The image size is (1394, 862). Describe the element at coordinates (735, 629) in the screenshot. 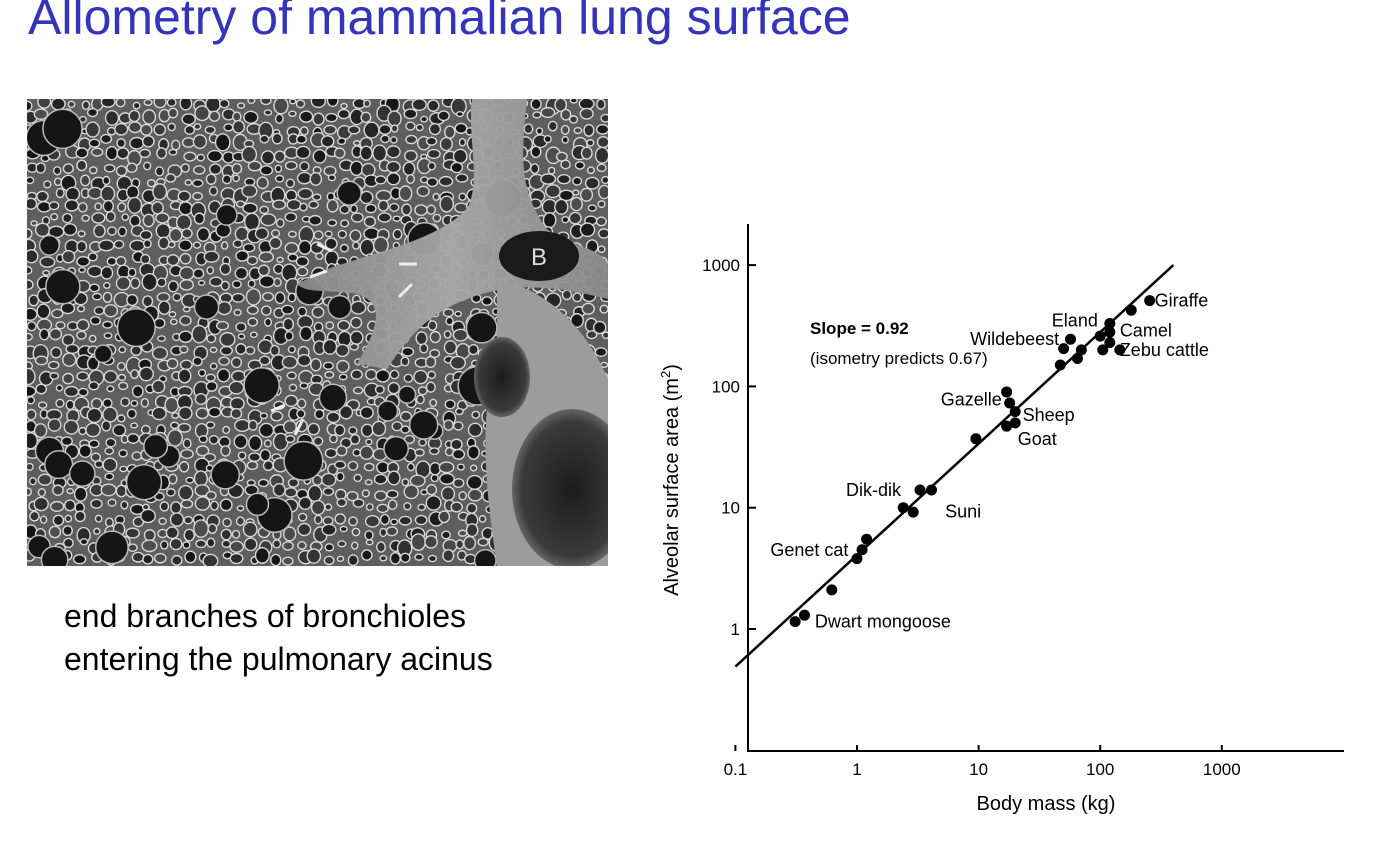

I see `y-tick-label: 1` at that location.